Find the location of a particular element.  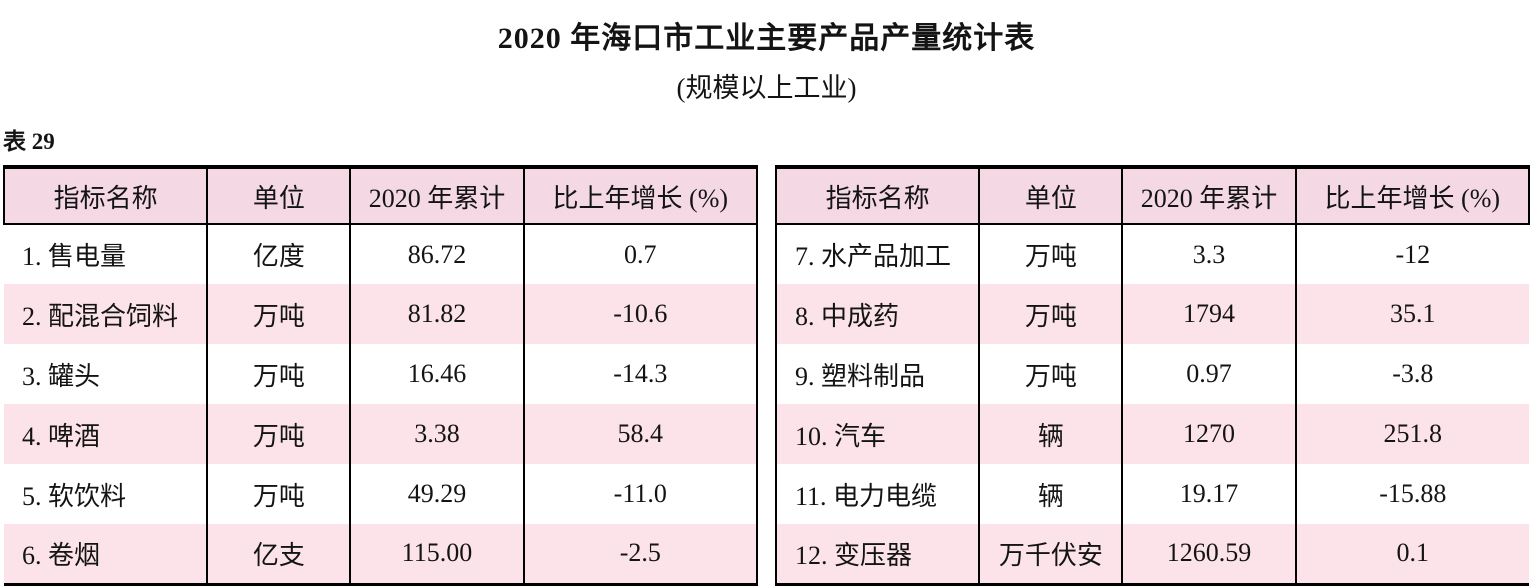

value-cell: 115.00 is located at coordinates (437, 555).